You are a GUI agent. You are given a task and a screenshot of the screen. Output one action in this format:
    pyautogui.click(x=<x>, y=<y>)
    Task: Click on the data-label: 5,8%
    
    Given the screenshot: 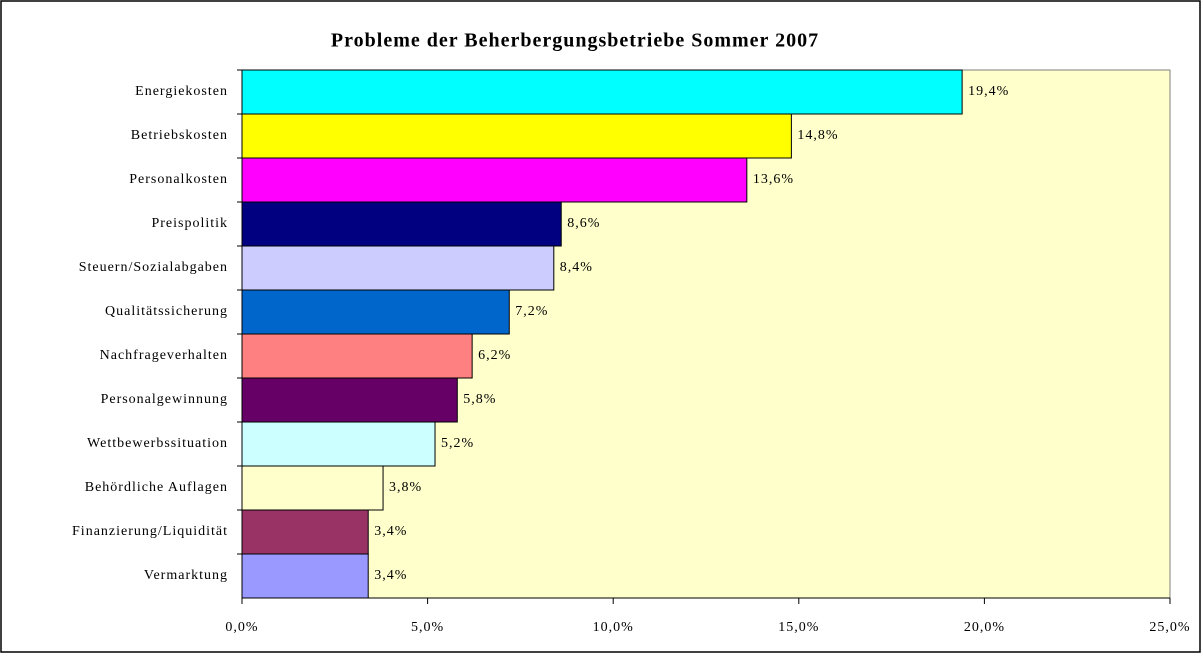 What is the action you would take?
    pyautogui.click(x=479, y=399)
    